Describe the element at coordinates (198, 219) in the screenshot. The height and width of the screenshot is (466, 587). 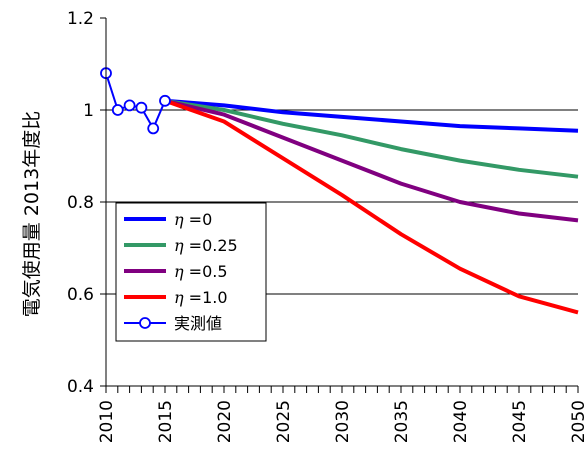
I see `legend-label-text: =0` at that location.